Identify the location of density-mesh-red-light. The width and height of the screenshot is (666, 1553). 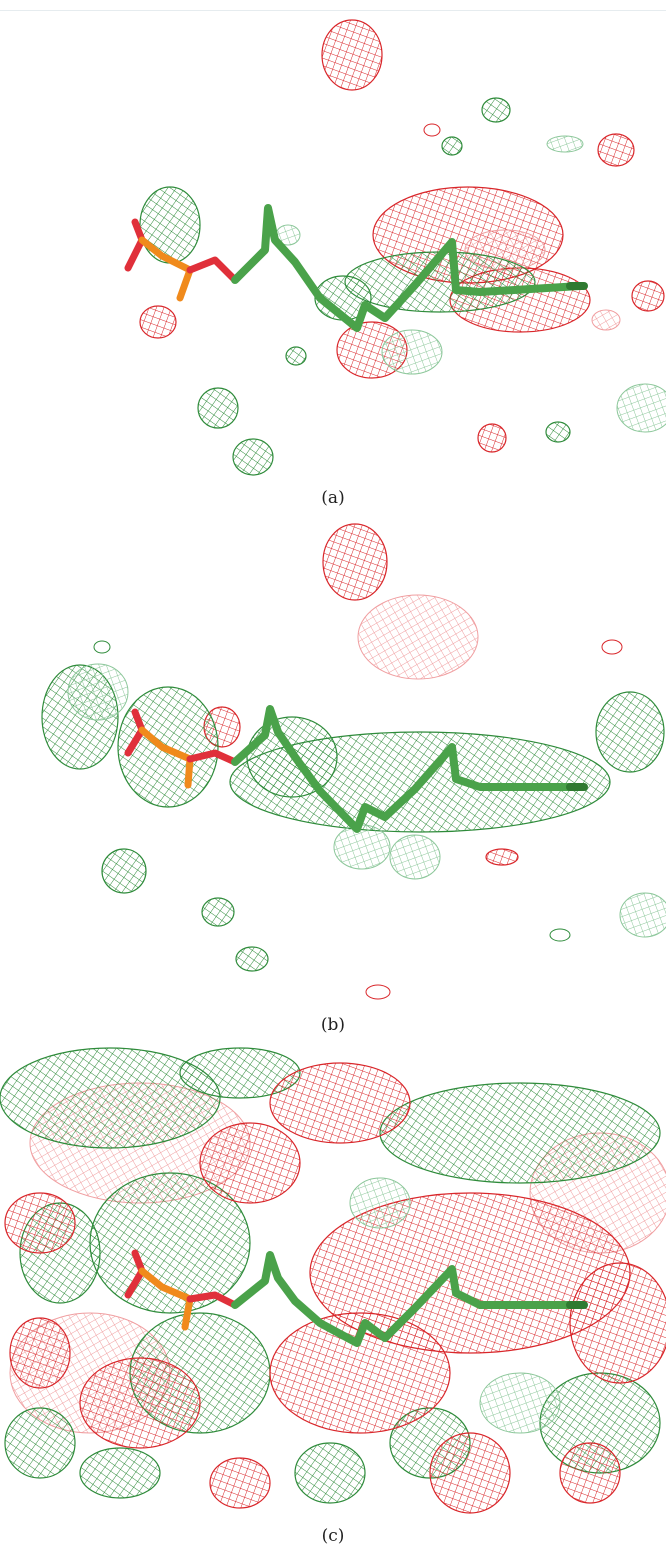
(418, 637).